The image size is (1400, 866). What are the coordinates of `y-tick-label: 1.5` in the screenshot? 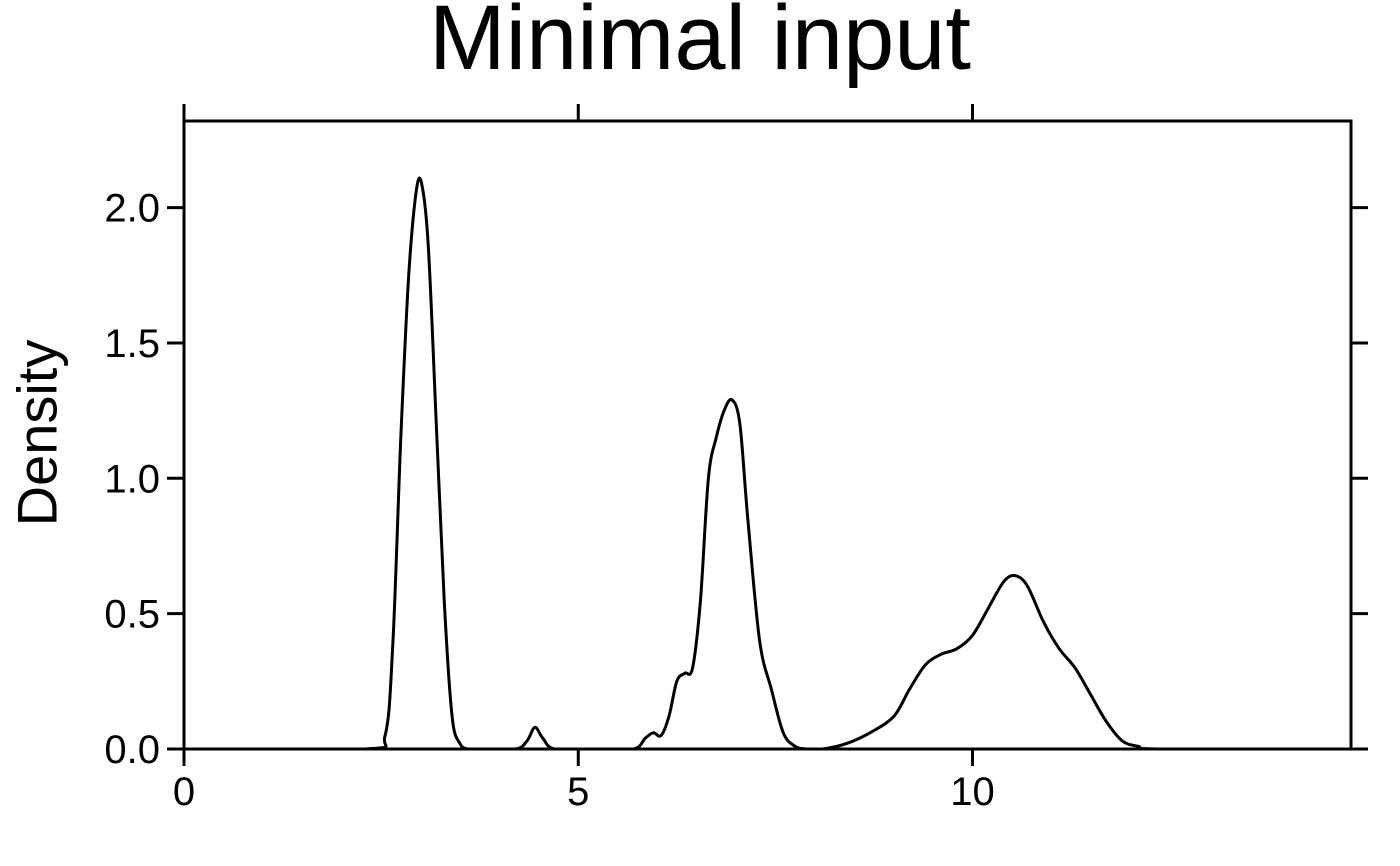 It's located at (132, 344).